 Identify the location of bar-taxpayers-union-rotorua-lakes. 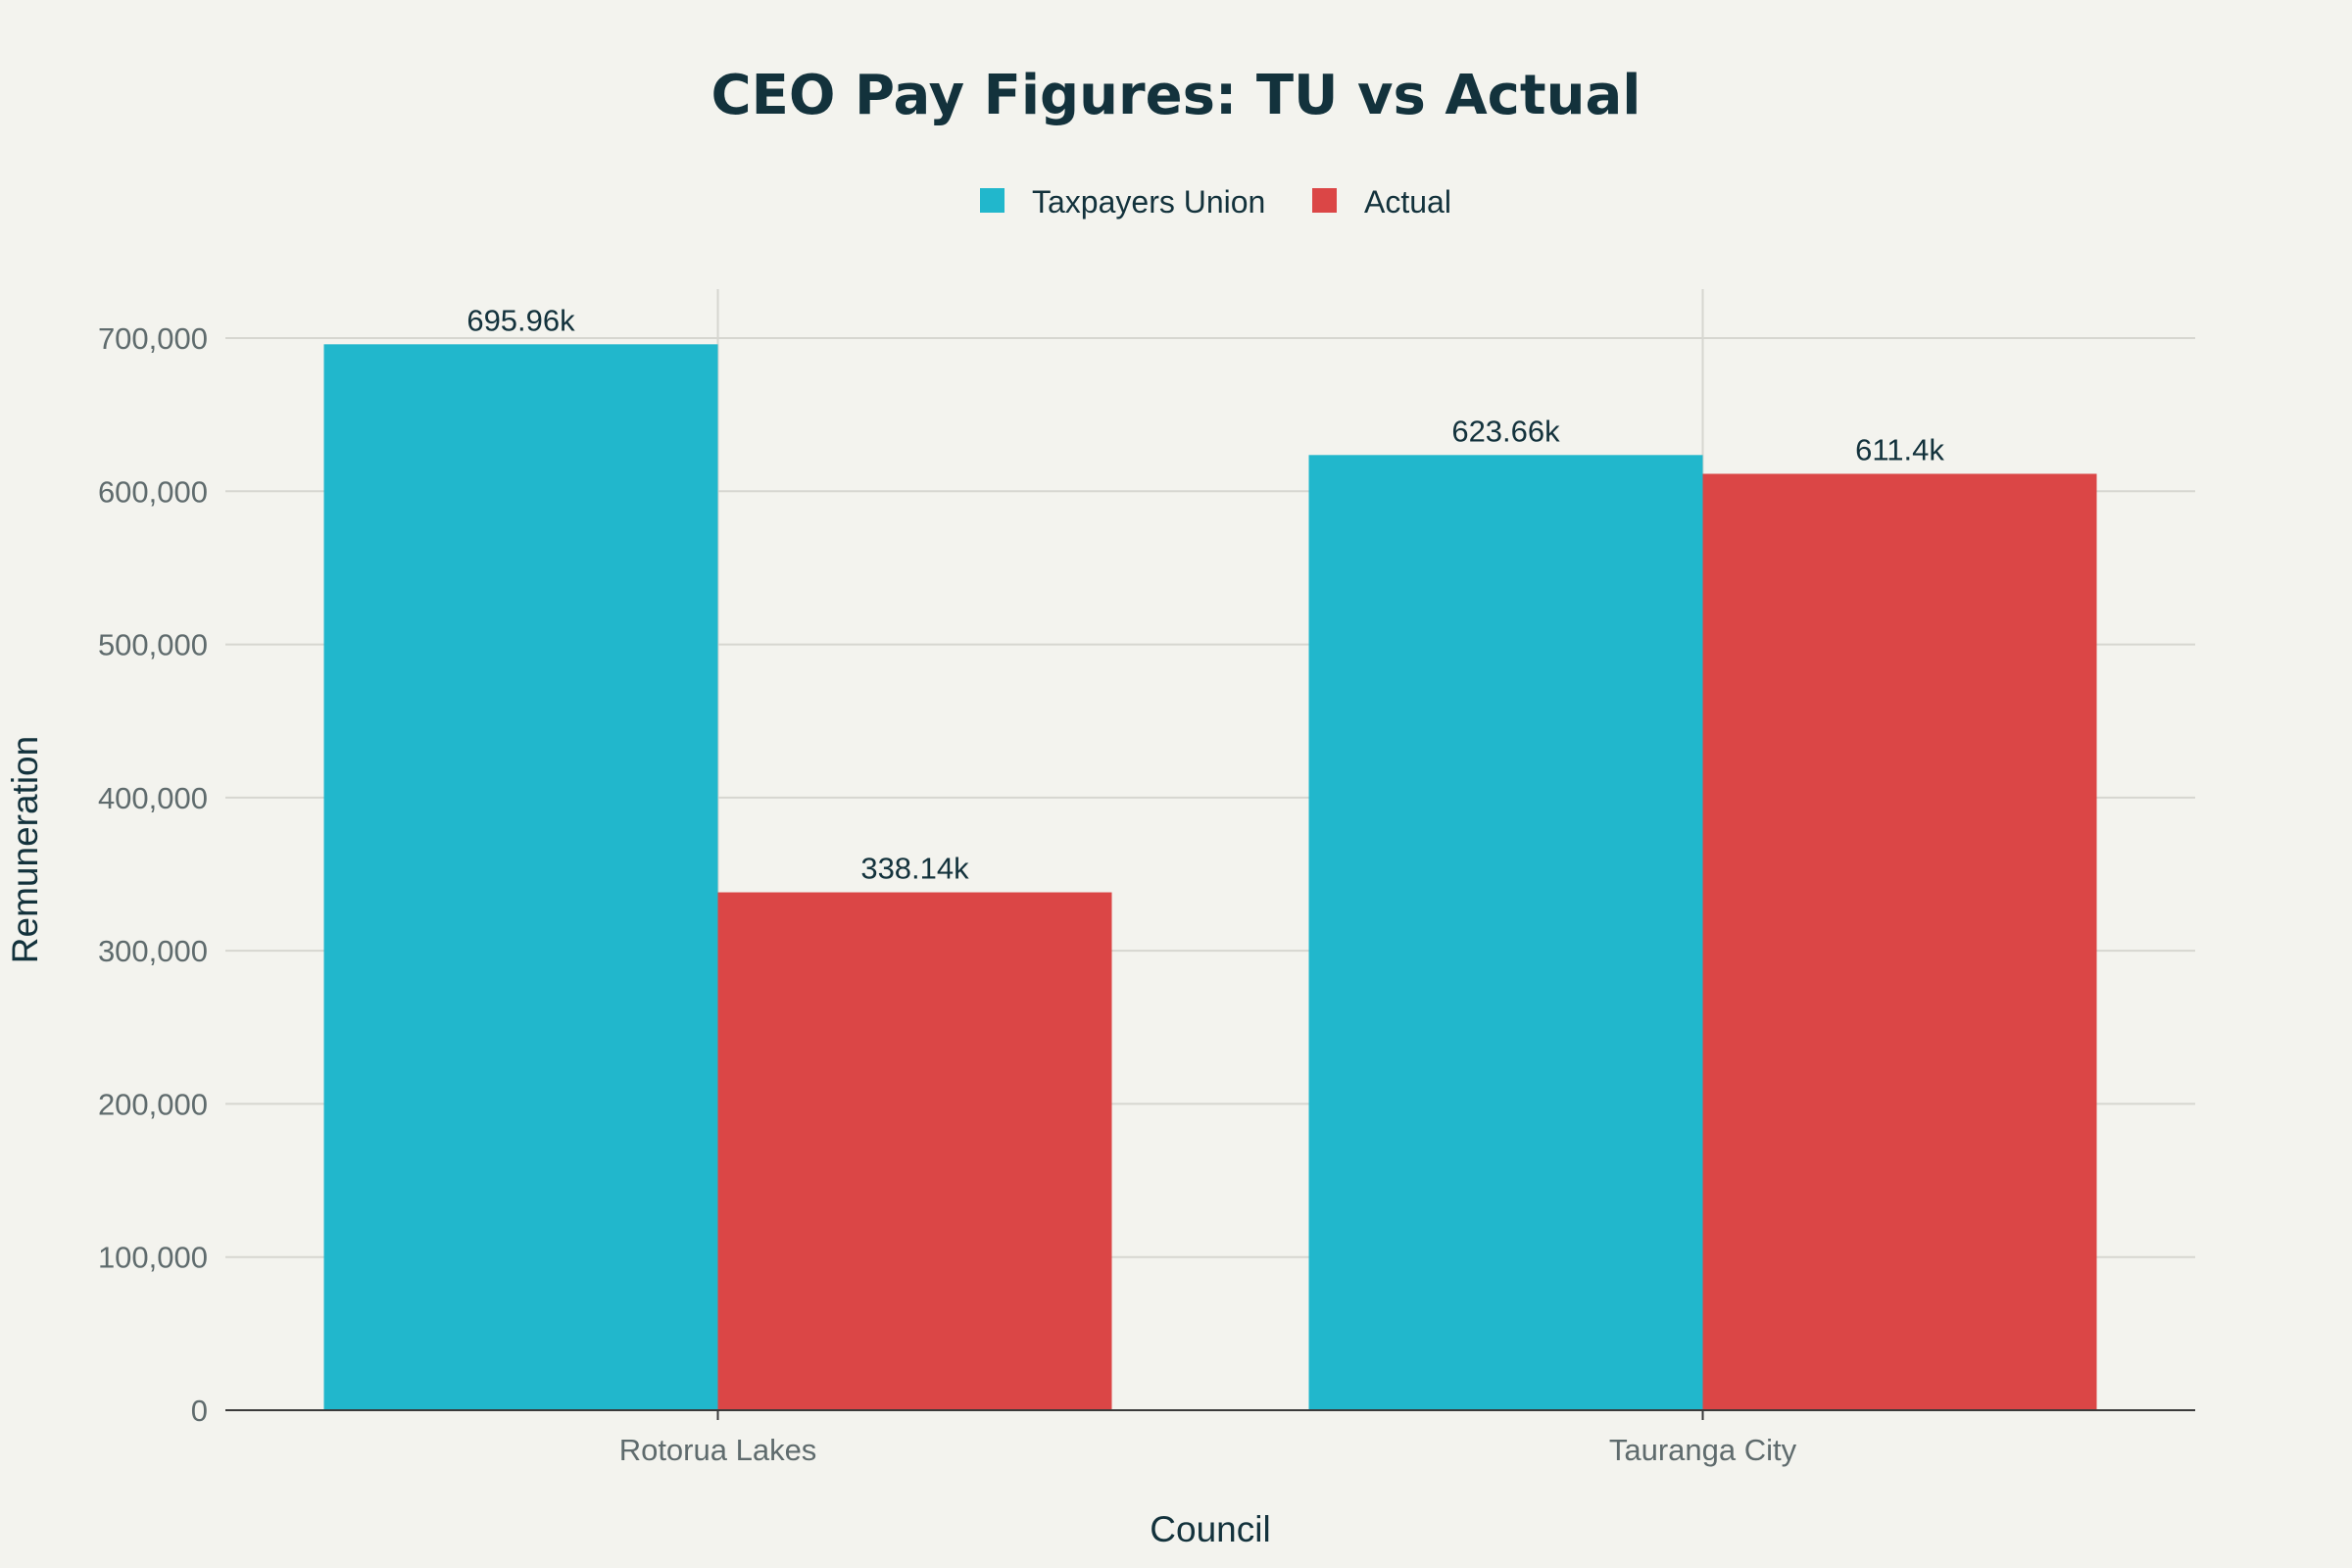
(520, 877).